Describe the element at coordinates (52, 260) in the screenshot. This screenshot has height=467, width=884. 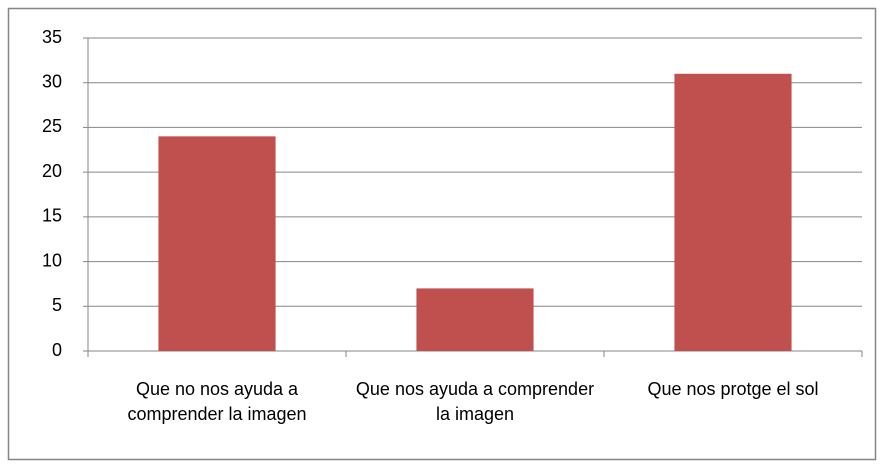
I see `y-tick-label: 10` at that location.